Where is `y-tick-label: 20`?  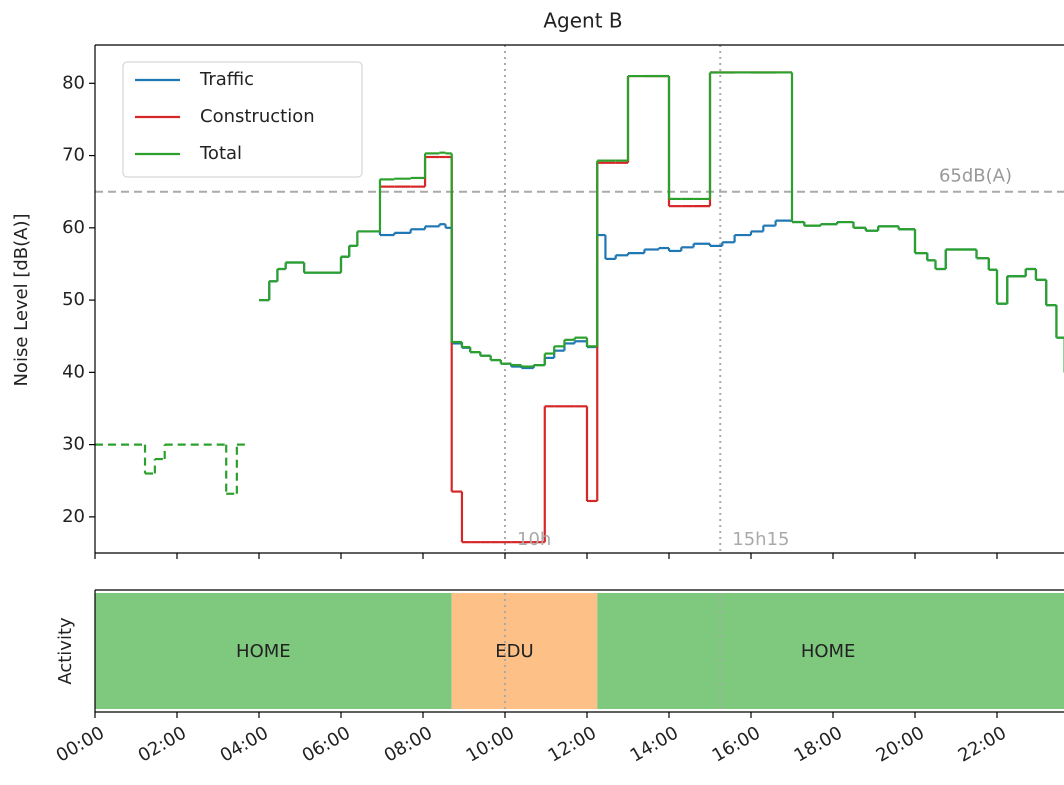
y-tick-label: 20 is located at coordinates (73, 516).